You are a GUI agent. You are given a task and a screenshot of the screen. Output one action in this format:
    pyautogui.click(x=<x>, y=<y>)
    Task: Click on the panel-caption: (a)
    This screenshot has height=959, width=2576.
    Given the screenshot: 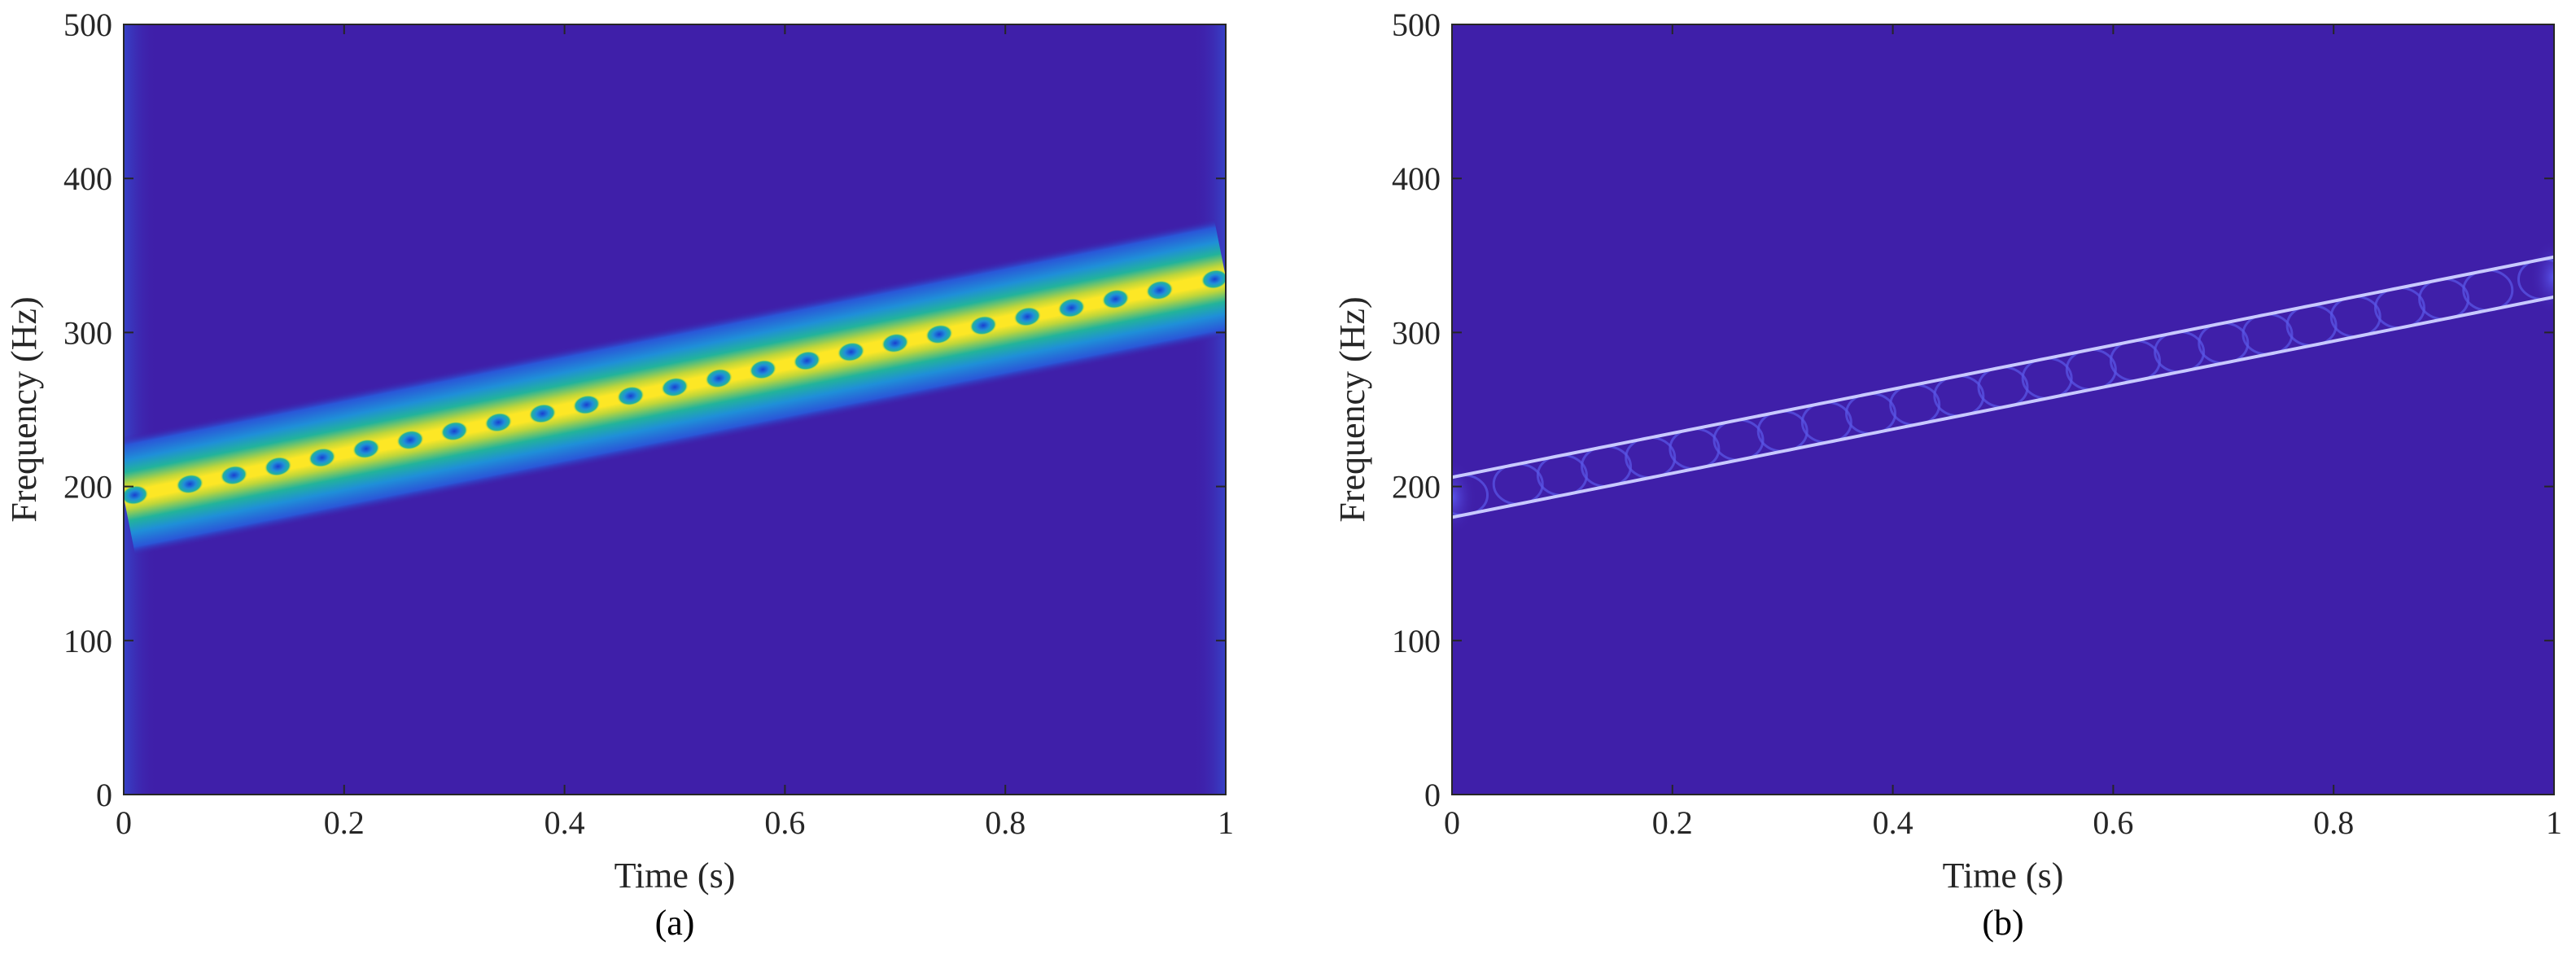 What is the action you would take?
    pyautogui.click(x=675, y=923)
    